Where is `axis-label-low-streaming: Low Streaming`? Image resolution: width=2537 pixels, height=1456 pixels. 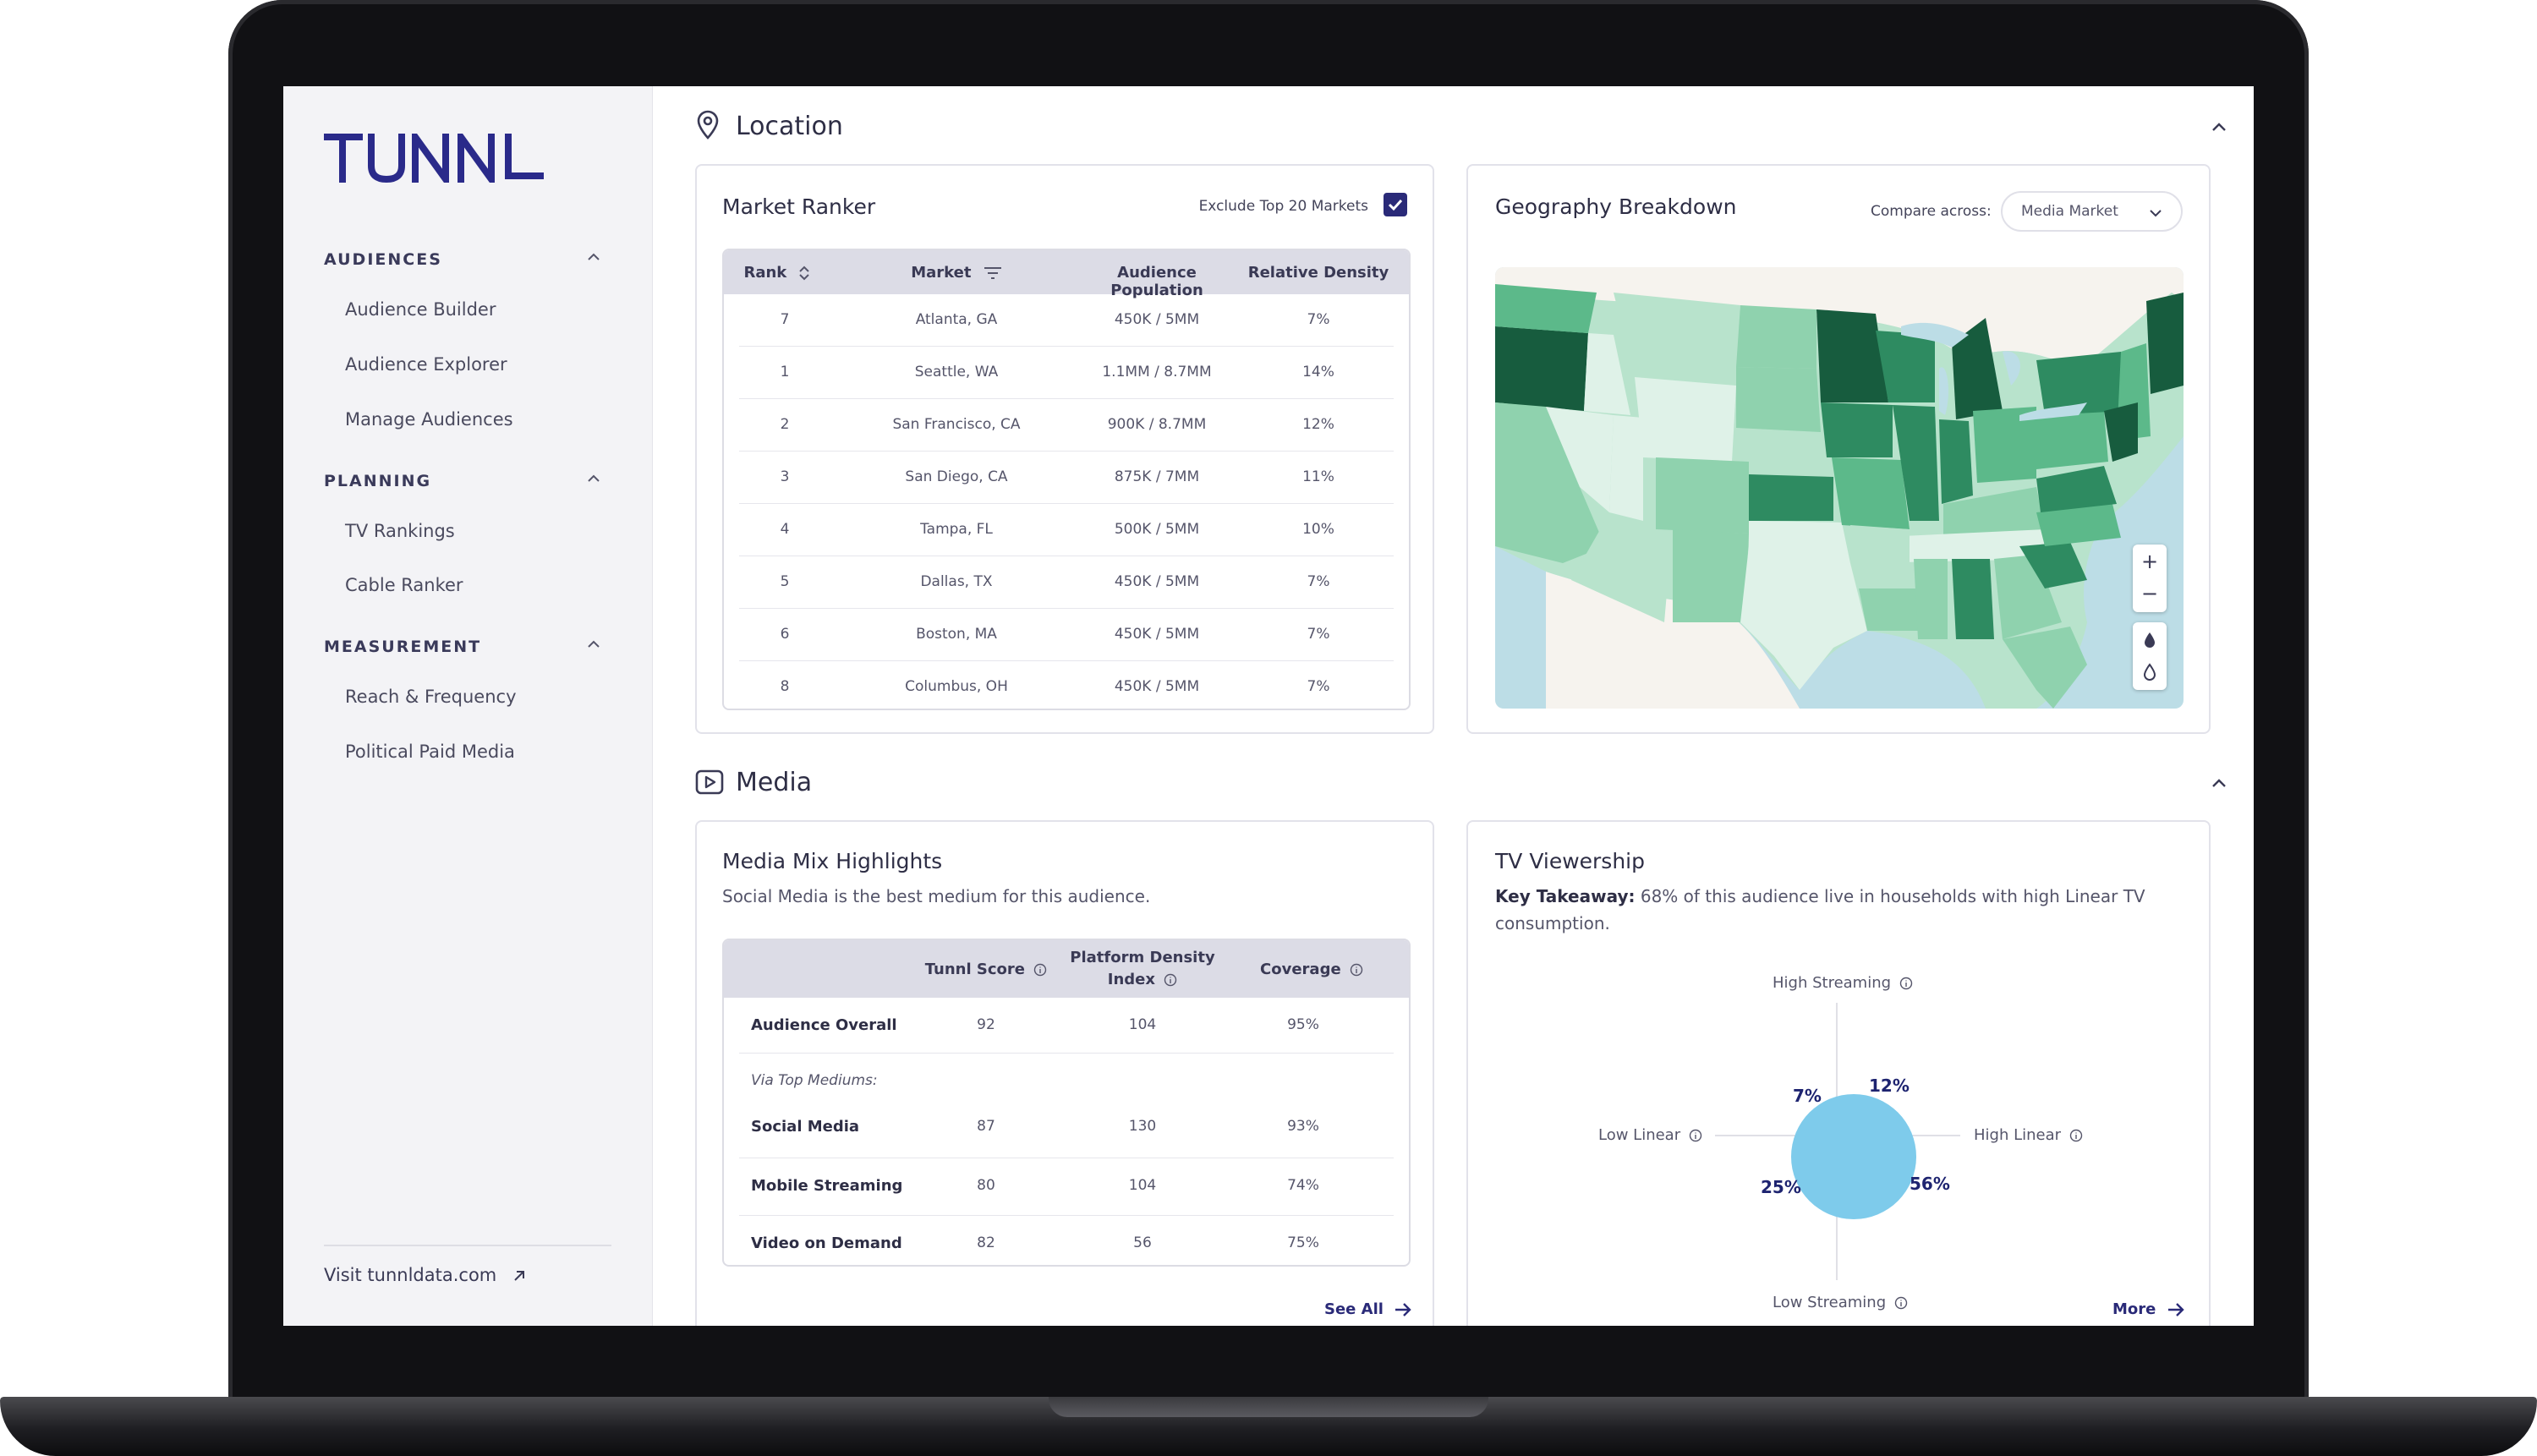
axis-label-low-streaming: Low Streaming is located at coordinates (1840, 1302).